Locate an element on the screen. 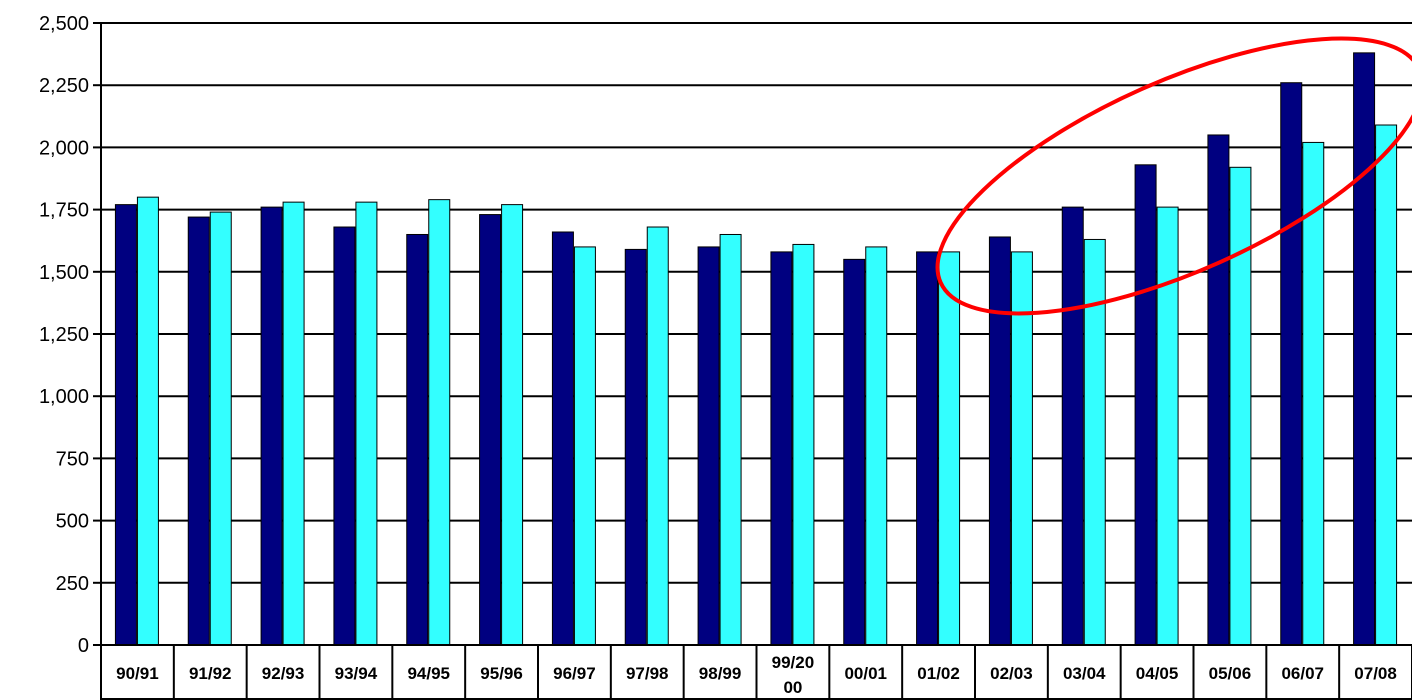 The height and width of the screenshot is (700, 1412). x-tick-label: 07/08 is located at coordinates (1375, 673).